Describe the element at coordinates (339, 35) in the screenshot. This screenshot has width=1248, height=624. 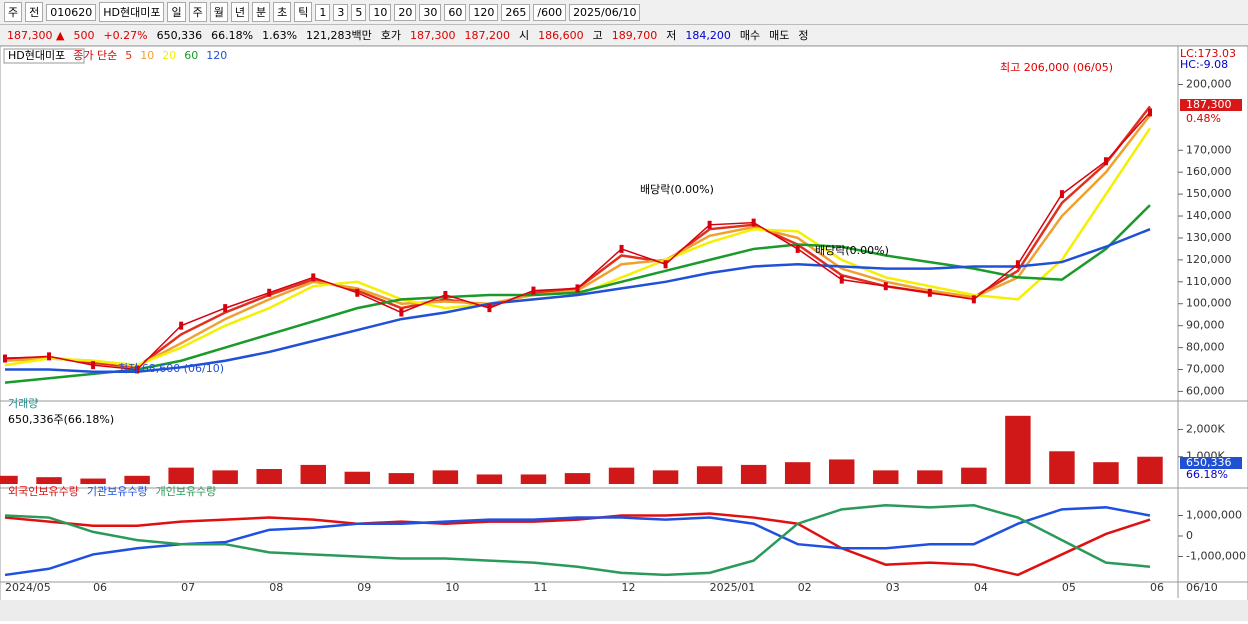
I see `quote-item: 121,283백만` at that location.